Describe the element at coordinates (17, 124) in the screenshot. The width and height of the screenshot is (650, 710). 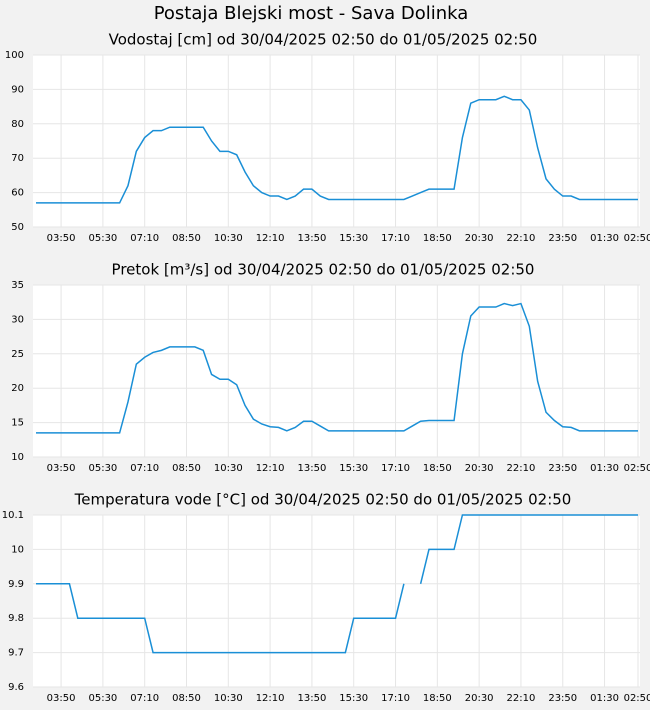
I see `y-tick-label: 80` at that location.